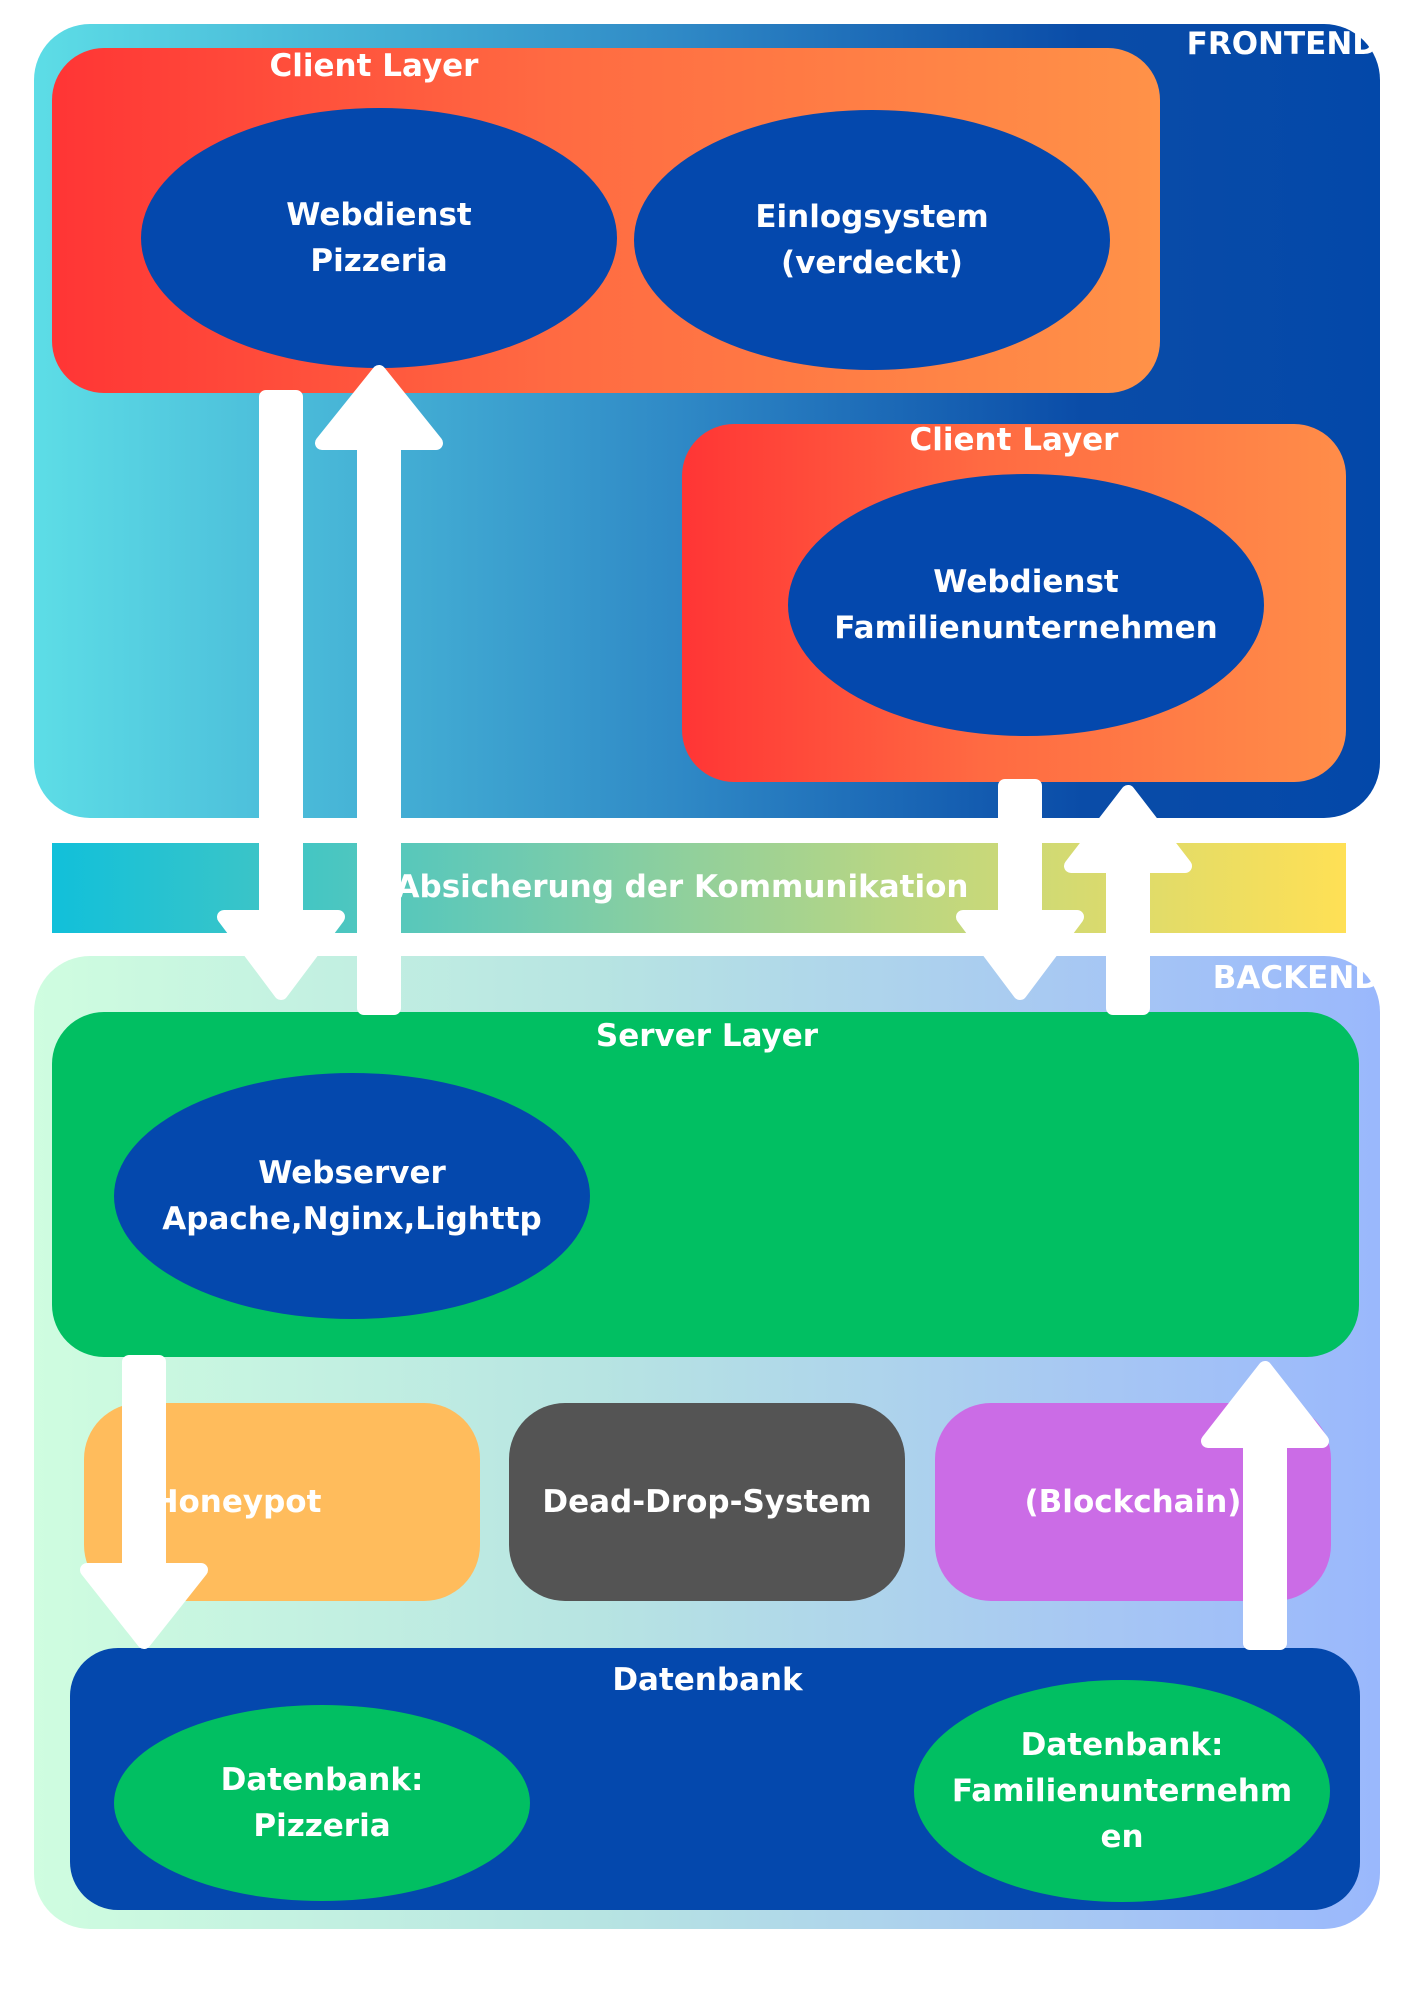 The height and width of the screenshot is (2000, 1414). Describe the element at coordinates (1122, 1745) in the screenshot. I see `db-familie-line-1: Datenbank:` at that location.